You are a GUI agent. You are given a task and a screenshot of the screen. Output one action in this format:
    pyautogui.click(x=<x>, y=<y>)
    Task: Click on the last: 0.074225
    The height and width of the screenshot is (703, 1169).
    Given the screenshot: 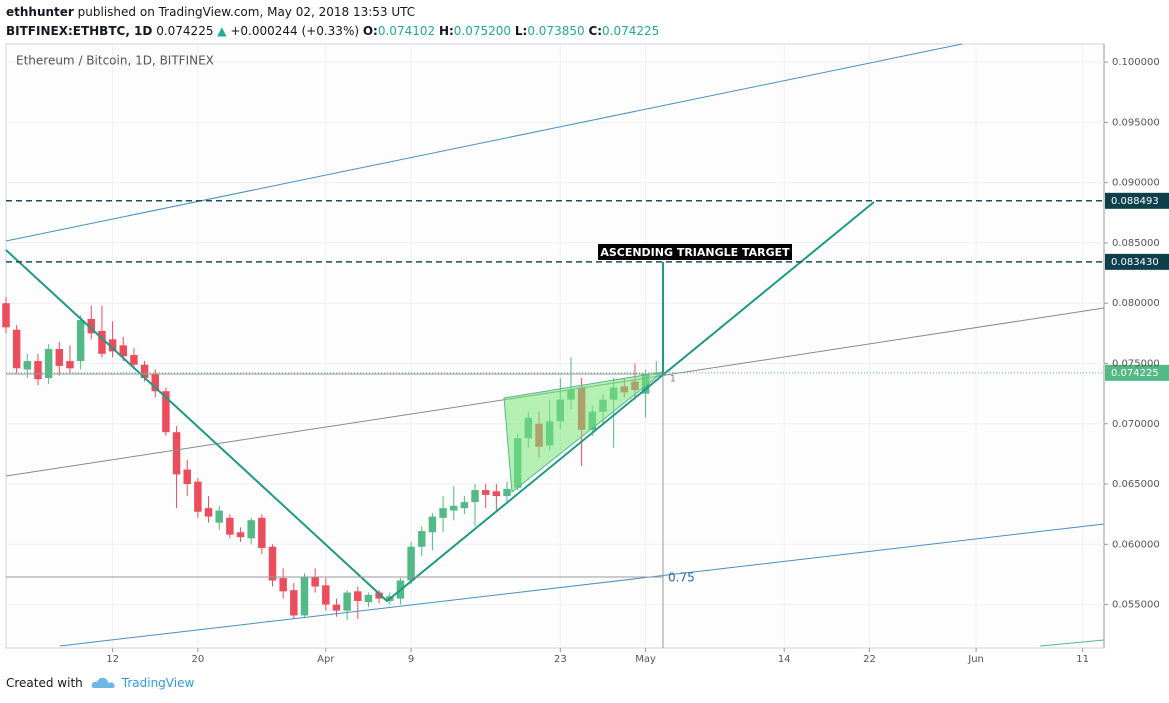 What is the action you would take?
    pyautogui.click(x=185, y=31)
    